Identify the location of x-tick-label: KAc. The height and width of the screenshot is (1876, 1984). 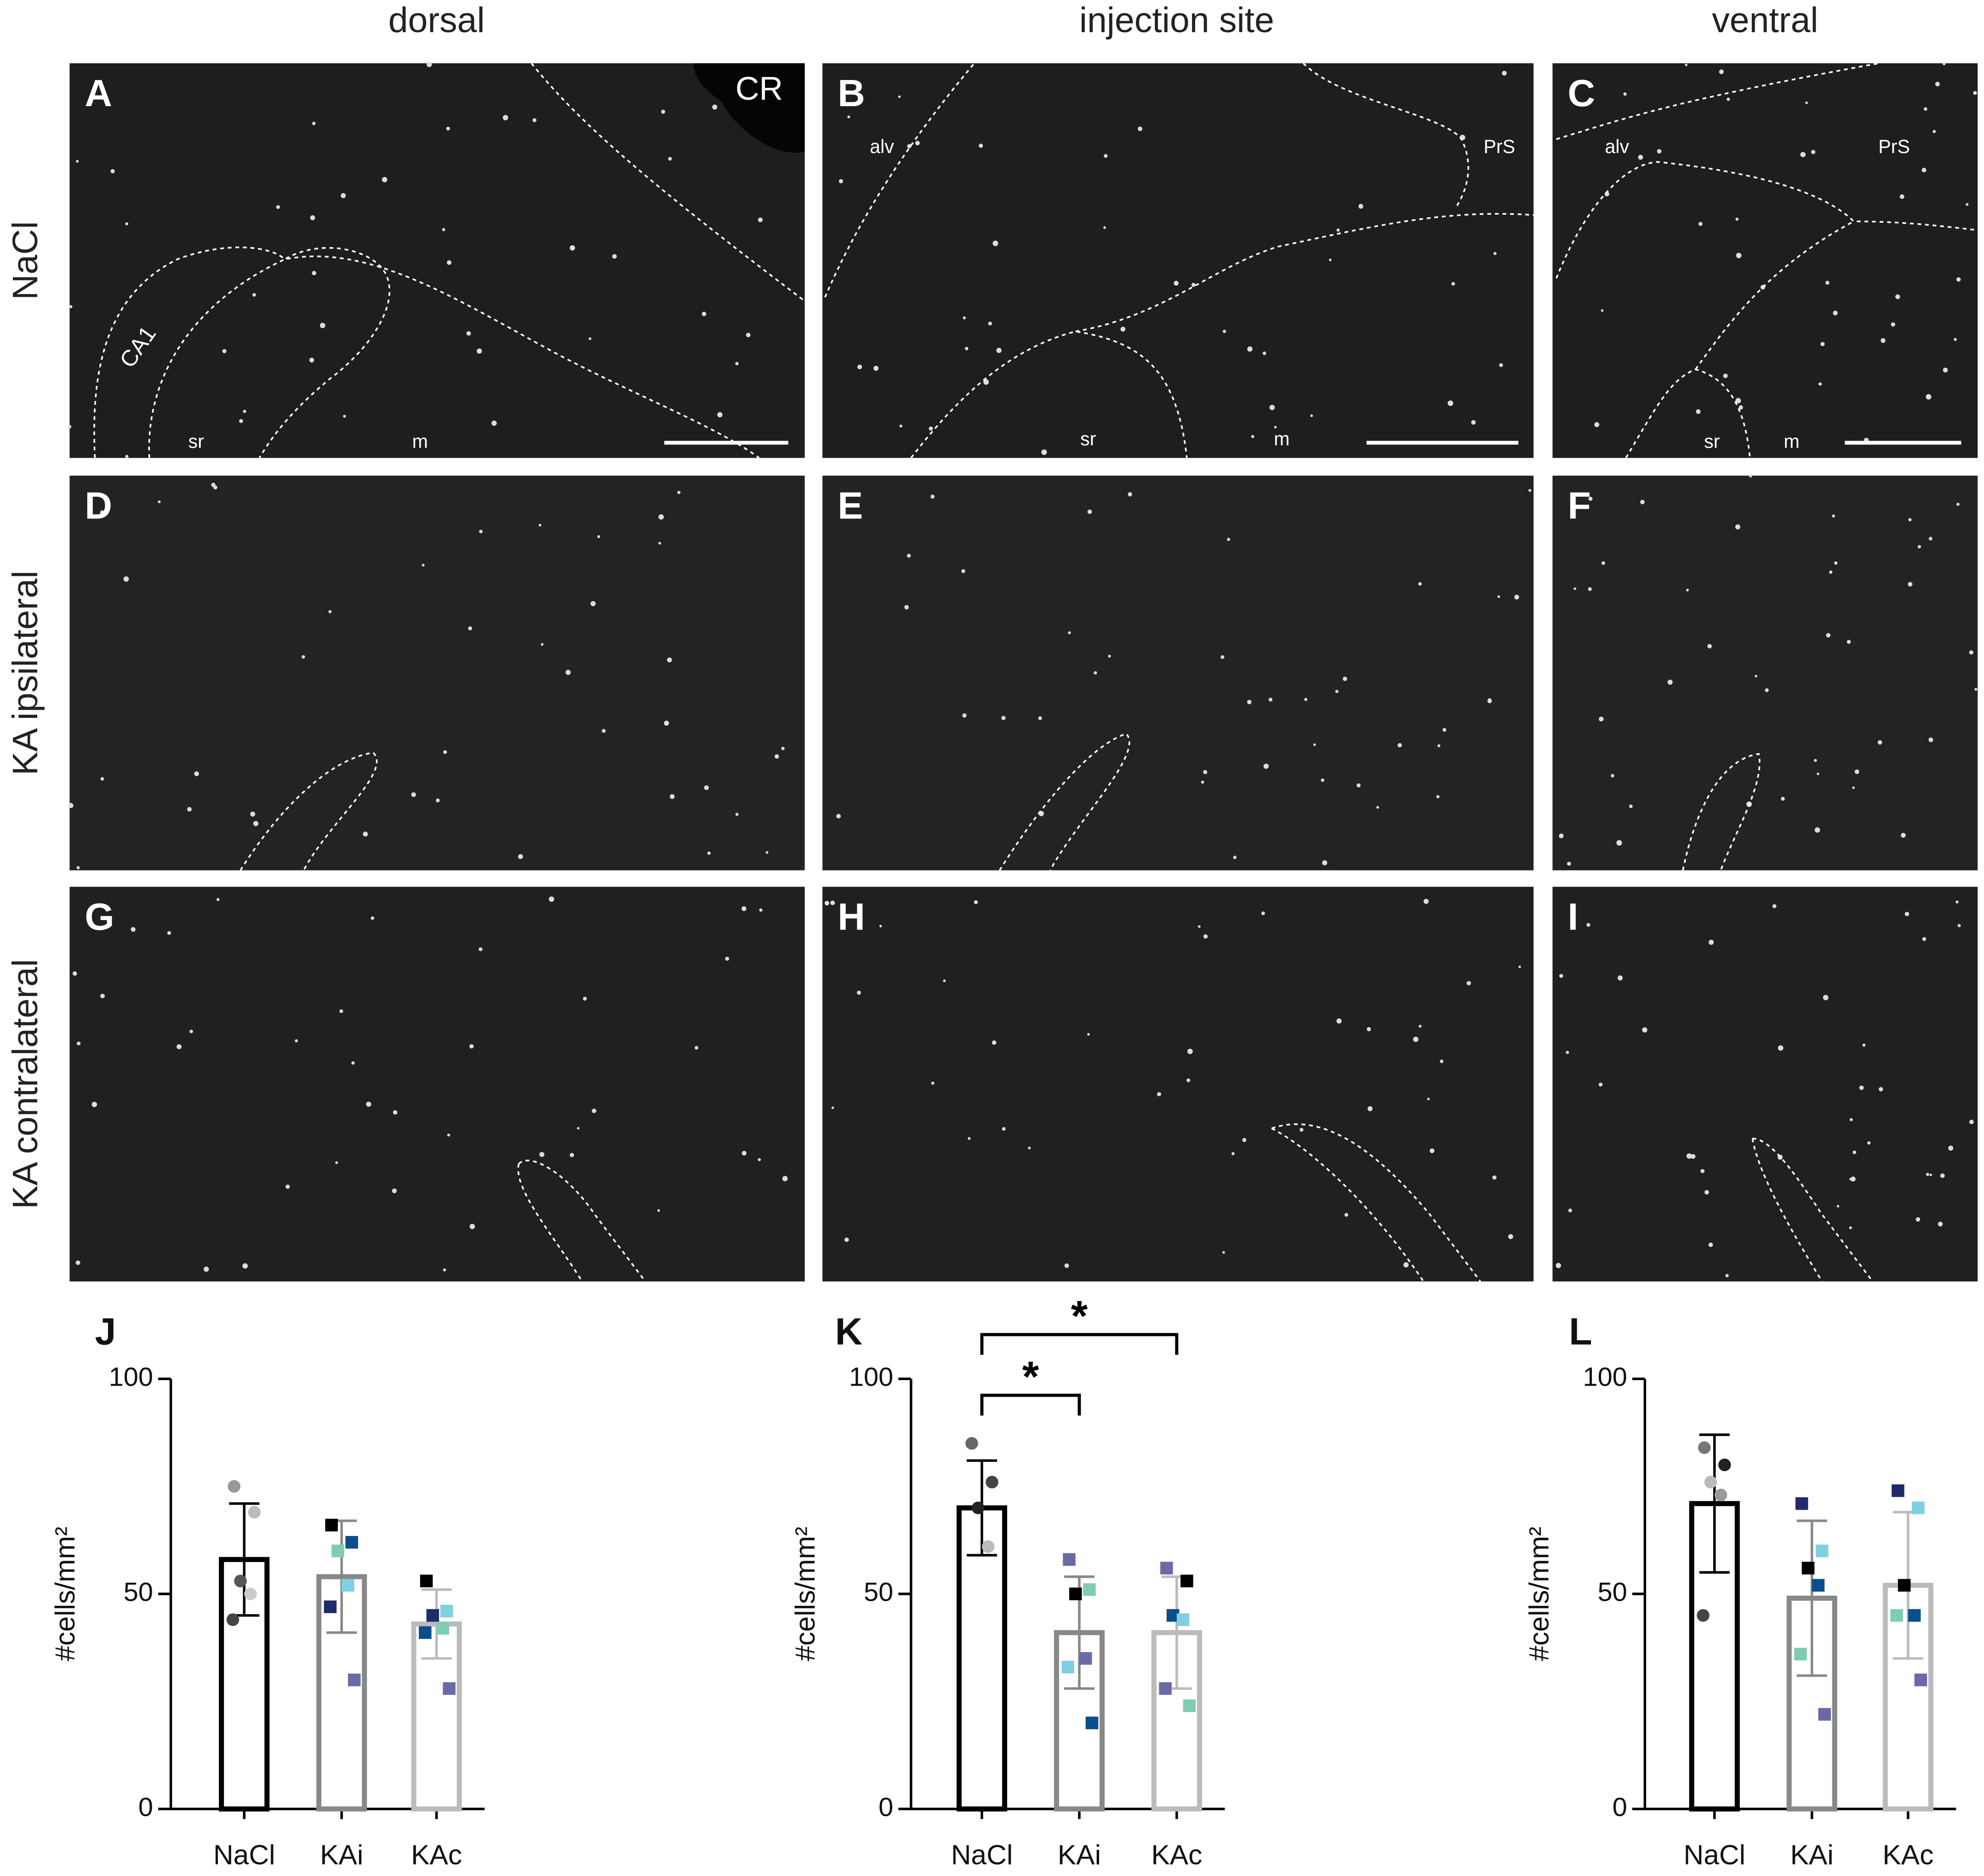
(1176, 1854).